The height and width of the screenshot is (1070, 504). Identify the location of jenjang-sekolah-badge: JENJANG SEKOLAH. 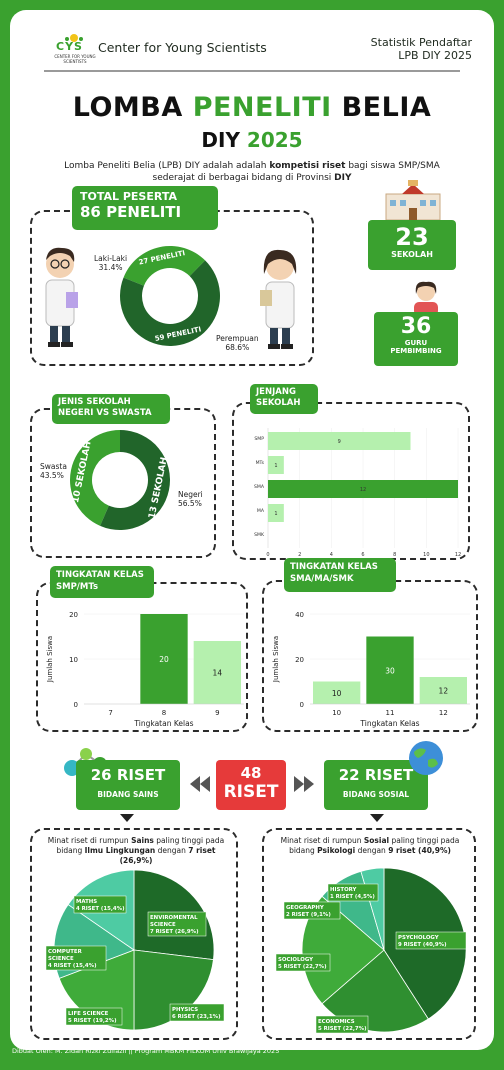
(284, 399).